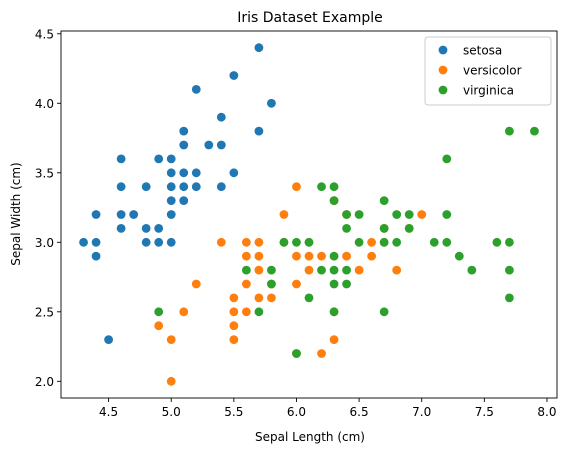  Describe the element at coordinates (482, 51) in the screenshot. I see `legend-label-setosa: setosa` at that location.